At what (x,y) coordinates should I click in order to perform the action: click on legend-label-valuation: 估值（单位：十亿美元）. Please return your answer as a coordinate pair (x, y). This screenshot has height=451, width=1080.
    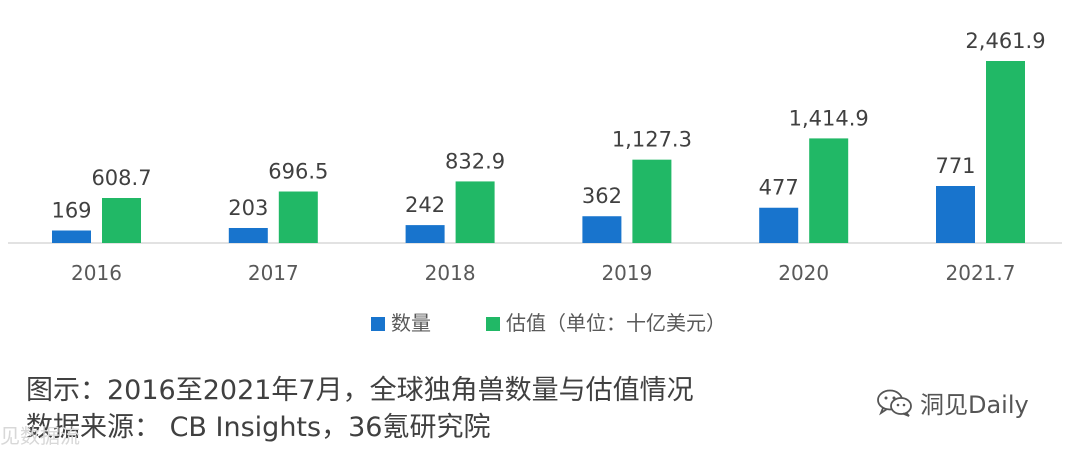
    Looking at the image, I should click on (616, 323).